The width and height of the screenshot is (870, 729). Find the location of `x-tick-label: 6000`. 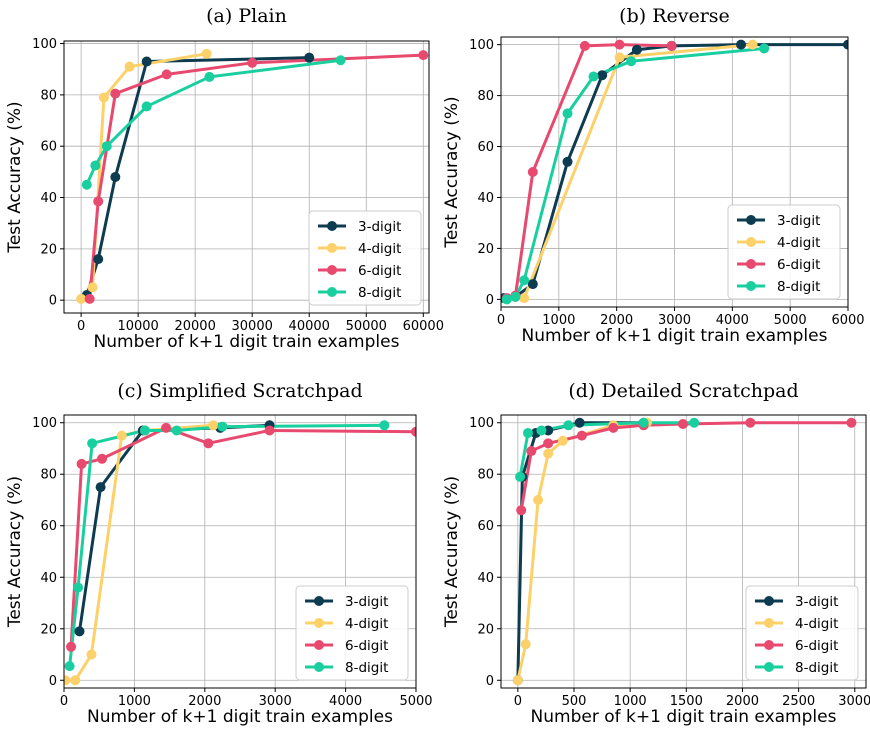

x-tick-label: 6000 is located at coordinates (847, 320).